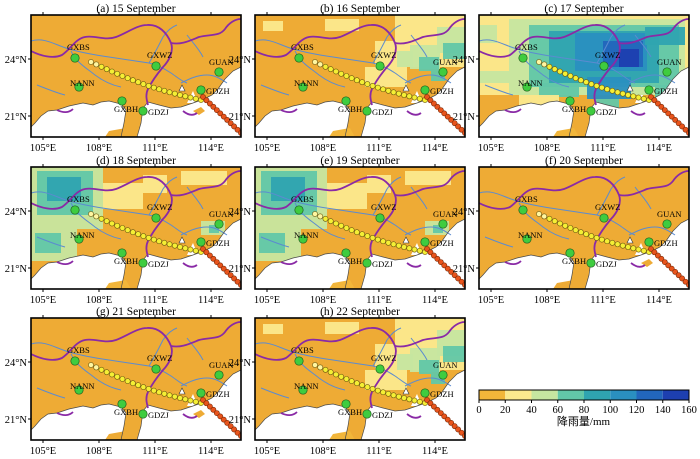 This screenshot has width=700, height=459. I want to click on colorbar-tick-label: 20, so click(505, 410).